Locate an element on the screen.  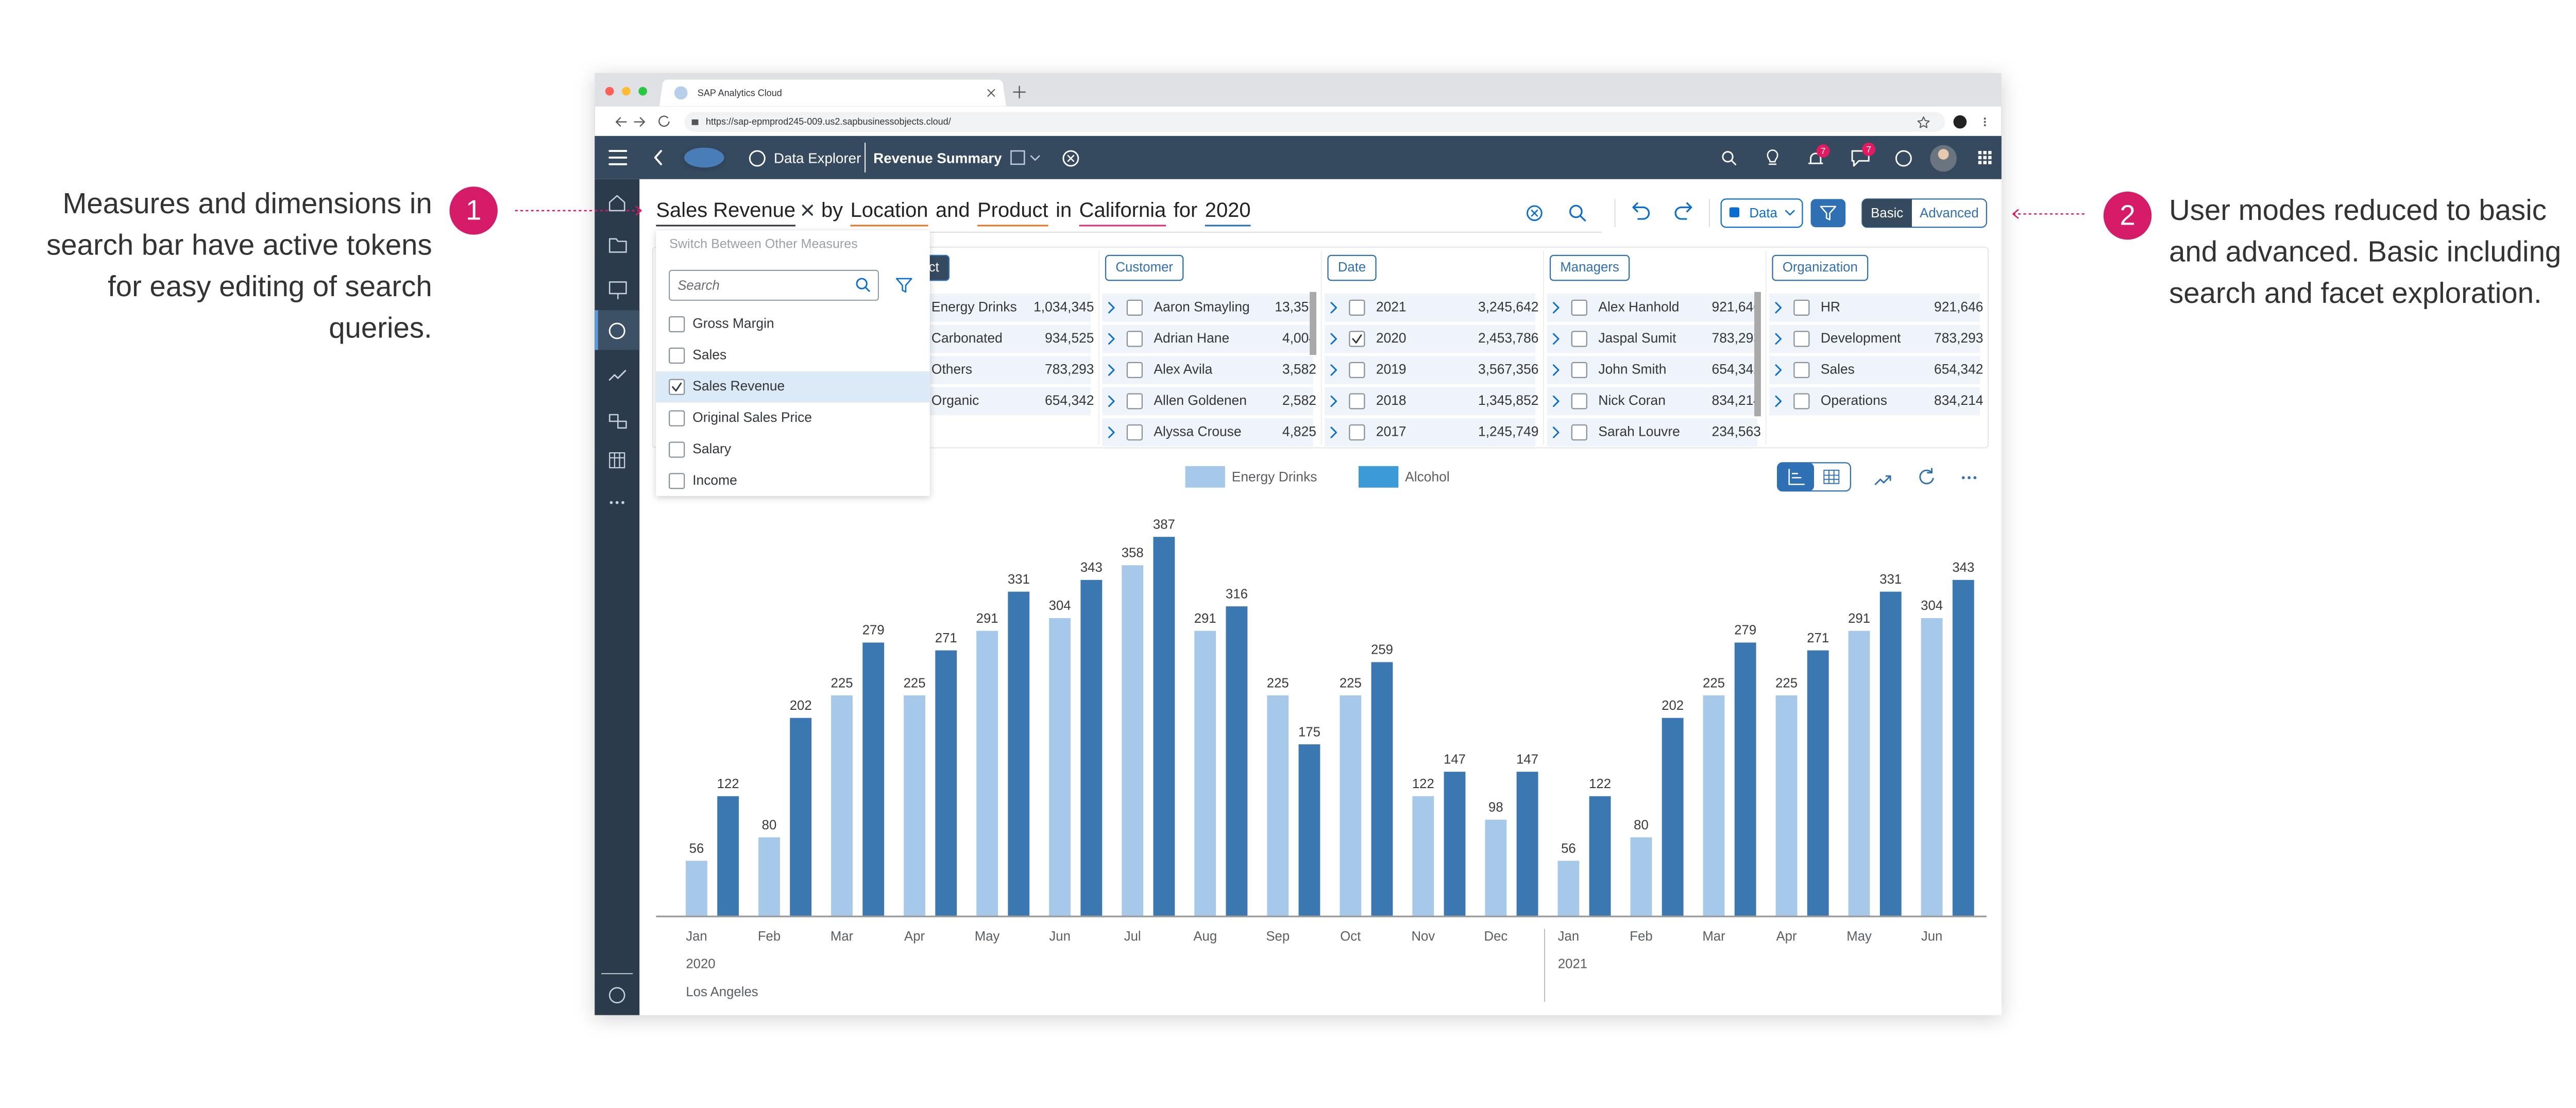
help is located at coordinates (1903, 158).